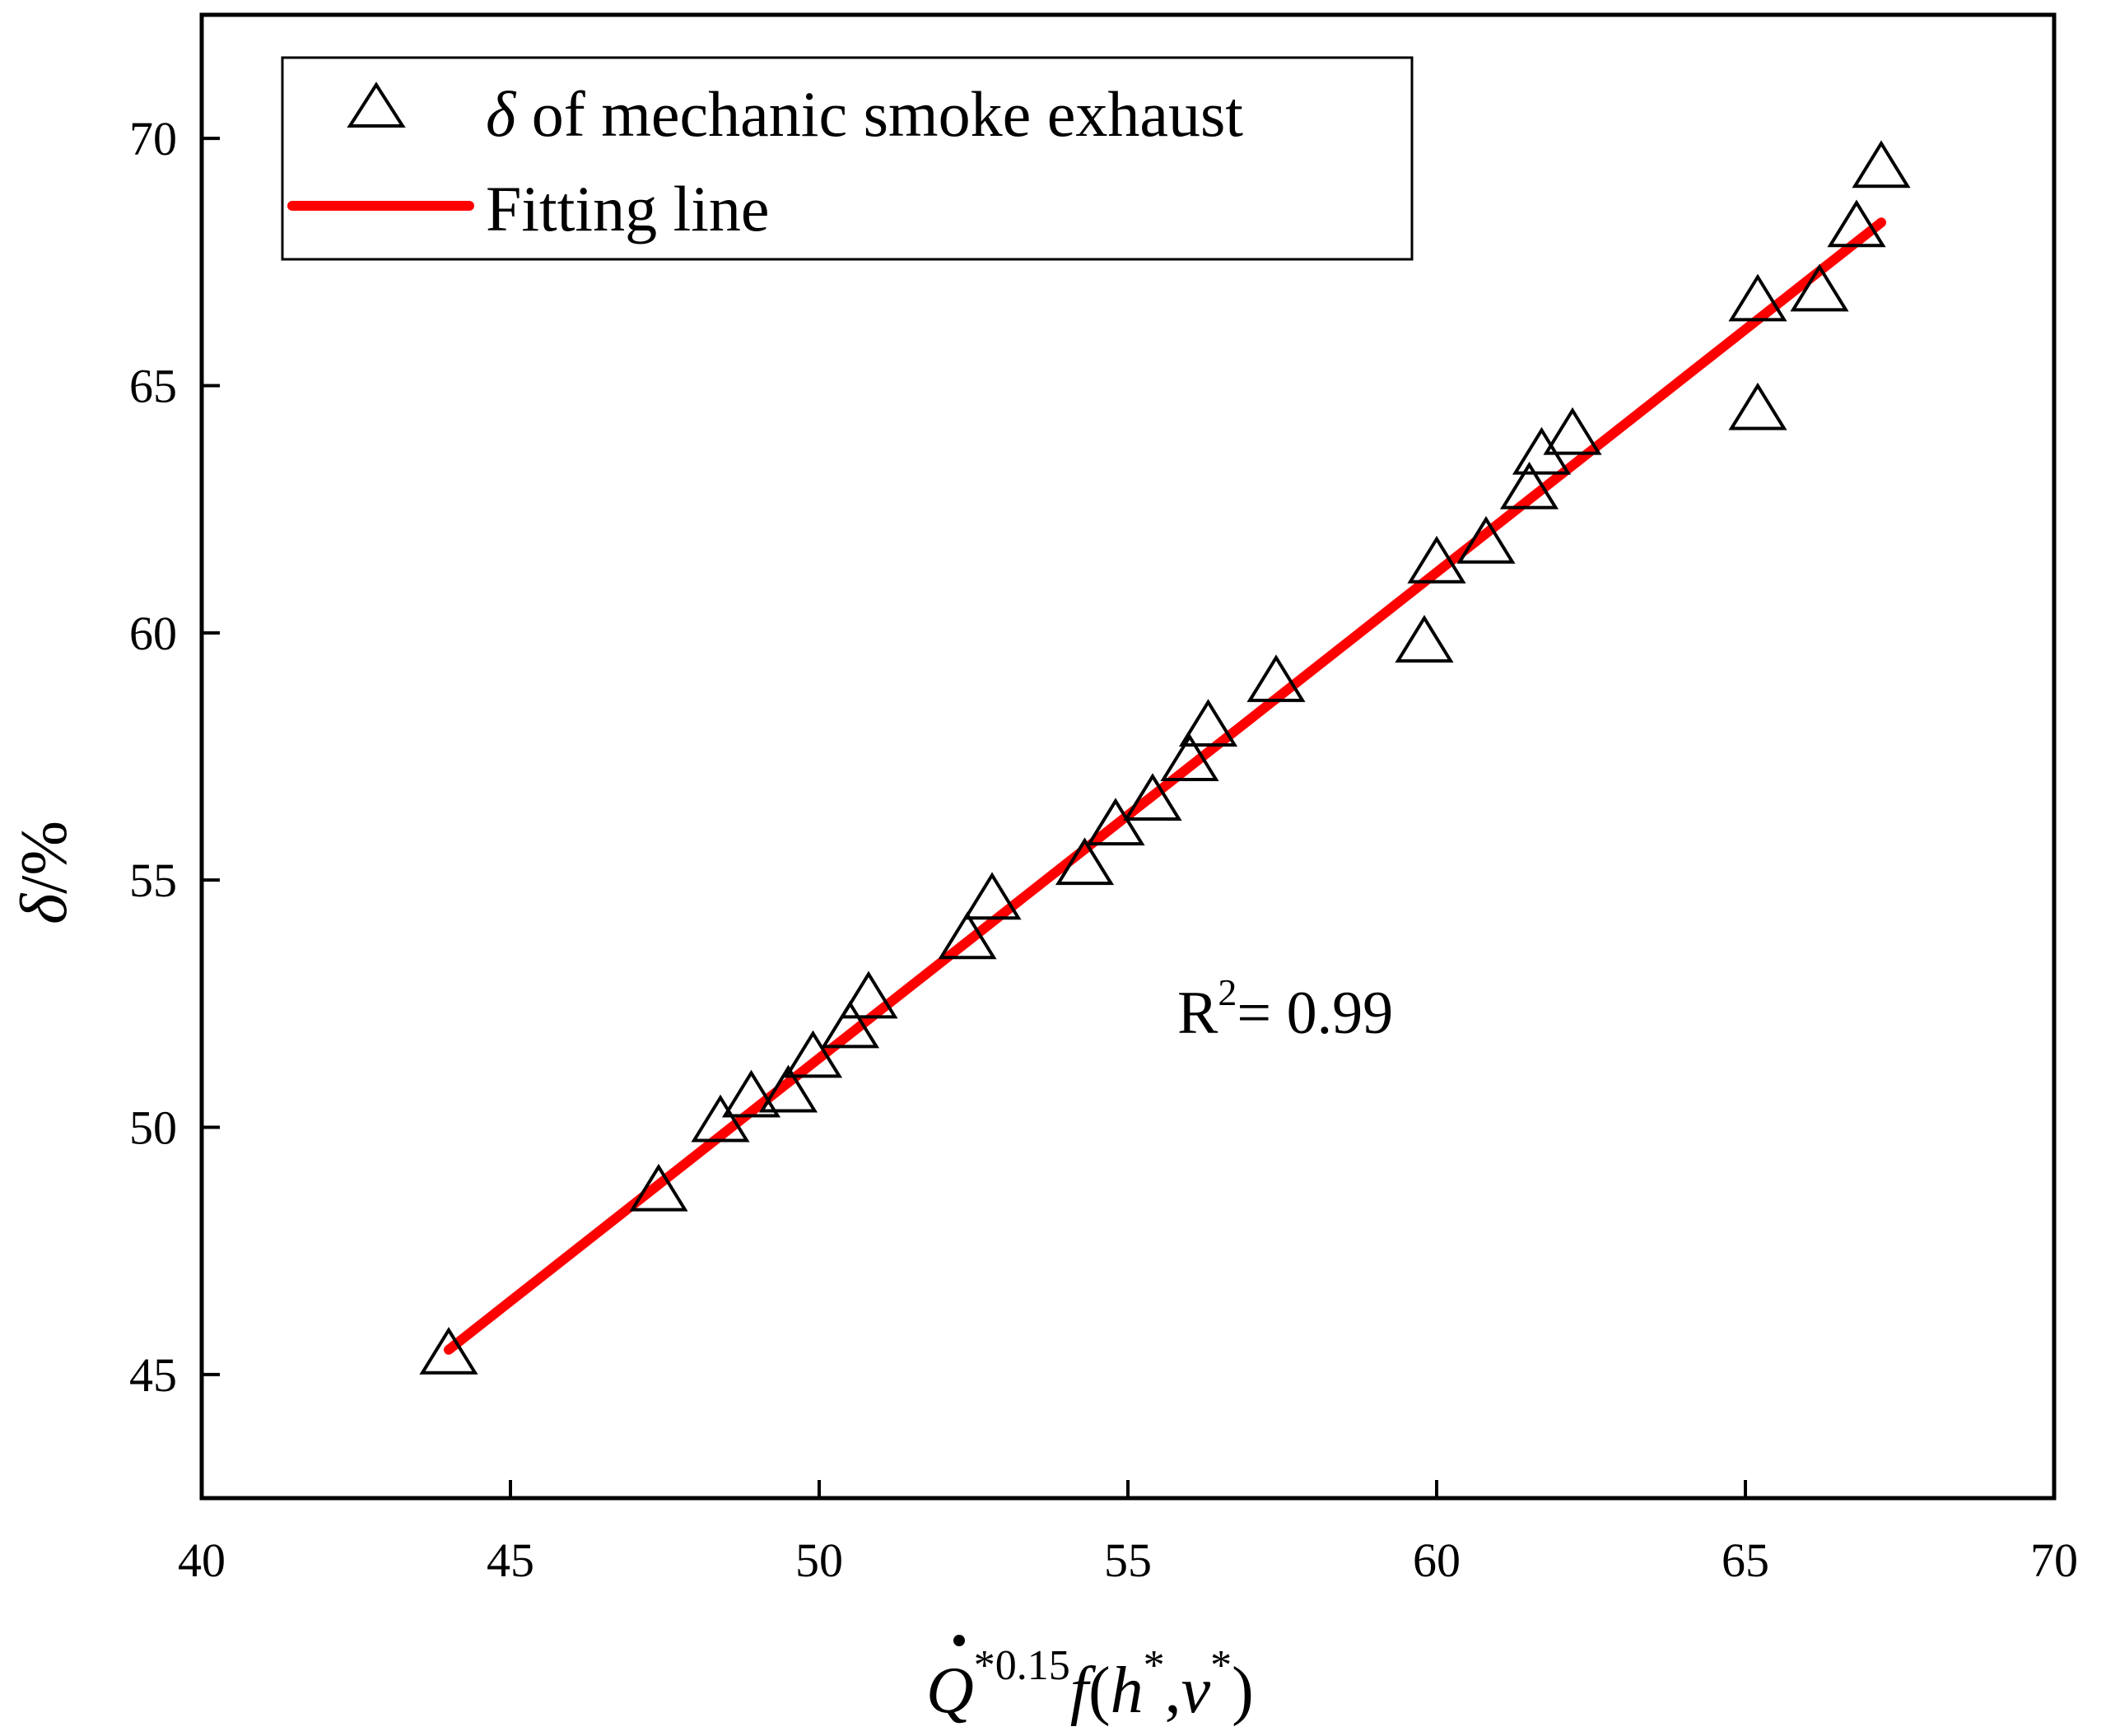 This screenshot has width=2106, height=1736. What do you see at coordinates (153, 1128) in the screenshot?
I see `y-tick-label: 50` at bounding box center [153, 1128].